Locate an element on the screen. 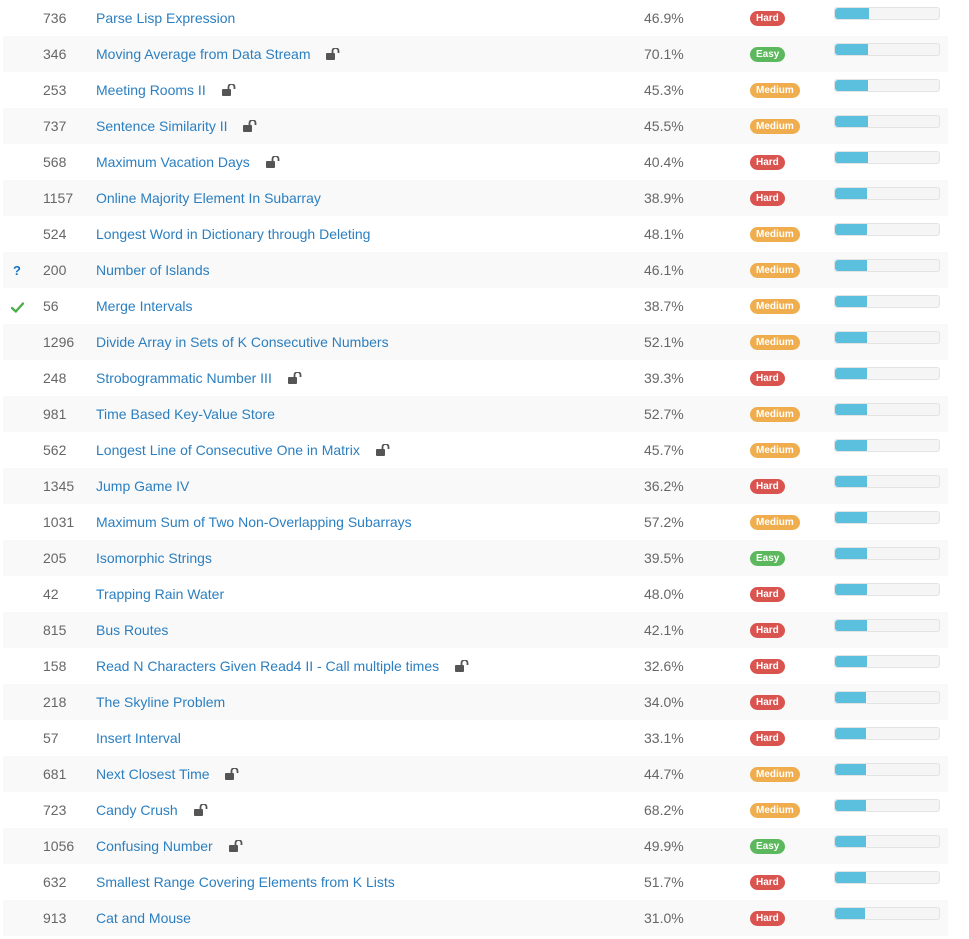 The image size is (969, 939). title-cell: Next Closest Time is located at coordinates (356, 774).